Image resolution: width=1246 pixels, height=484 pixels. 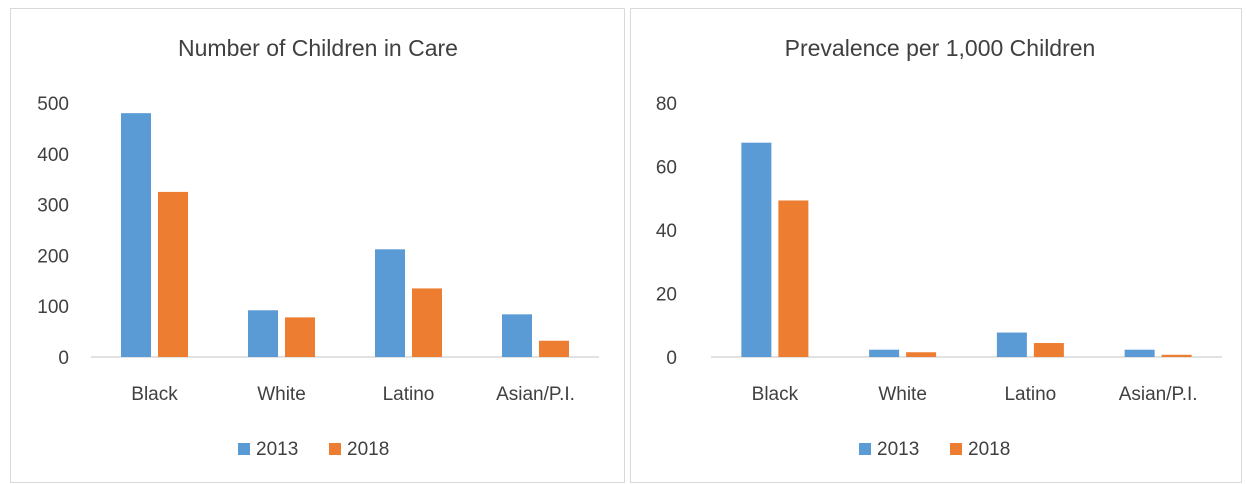 I want to click on y-tick-label: 100, so click(x=53, y=307).